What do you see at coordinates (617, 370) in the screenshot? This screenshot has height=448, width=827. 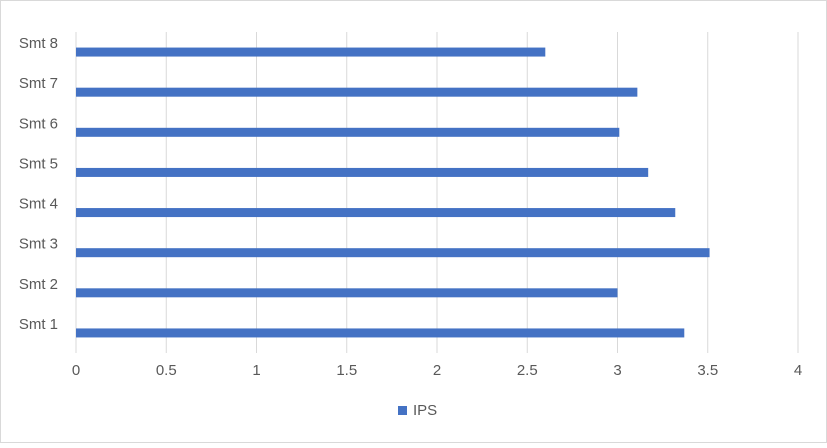 I see `x-tick-label: 3` at bounding box center [617, 370].